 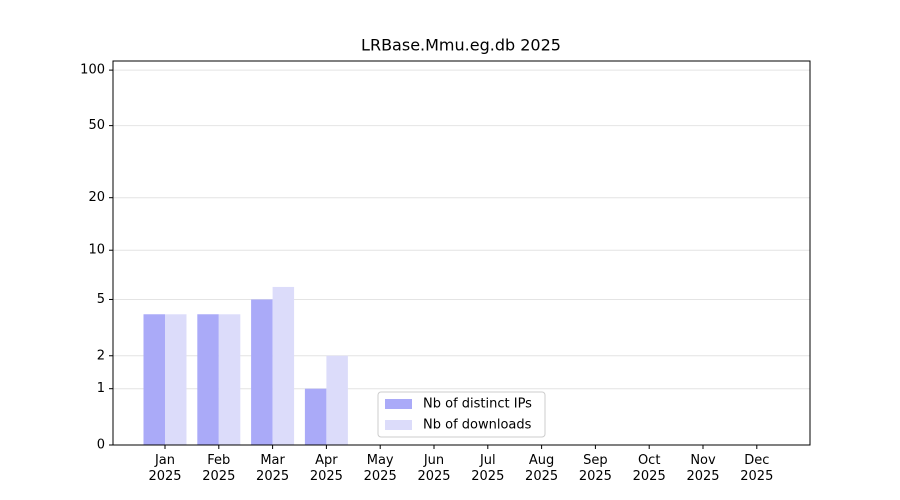 I want to click on chart-title: LRBase.Mmu.eg.db 2025, so click(x=461, y=45).